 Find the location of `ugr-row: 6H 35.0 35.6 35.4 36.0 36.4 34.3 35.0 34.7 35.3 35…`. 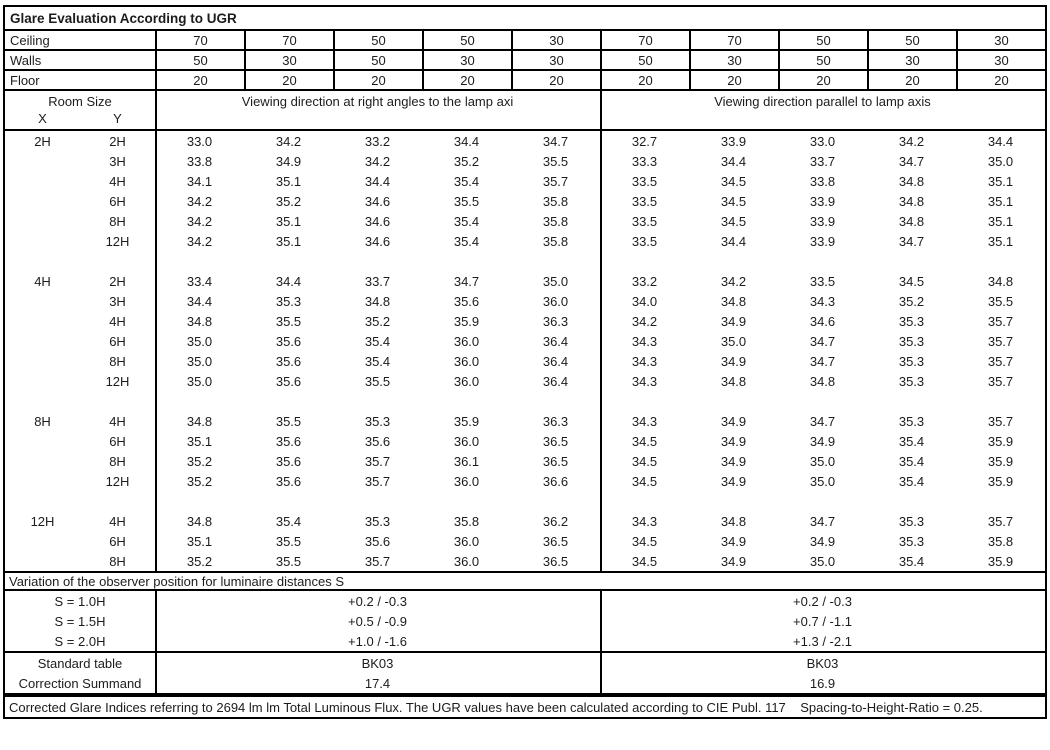

ugr-row: 6H 35.0 35.6 35.4 36.0 36.4 34.3 35.0 34.7 35.3 35… is located at coordinates (525, 341).